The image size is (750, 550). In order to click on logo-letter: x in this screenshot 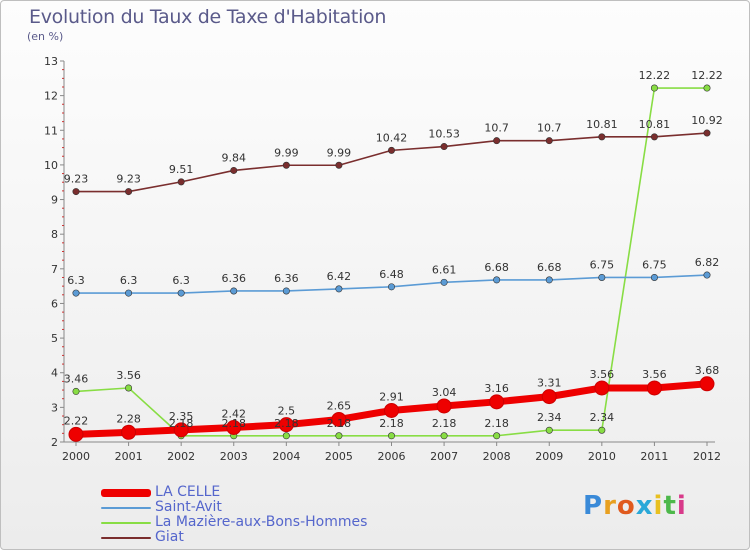, I will do `click(644, 506)`.